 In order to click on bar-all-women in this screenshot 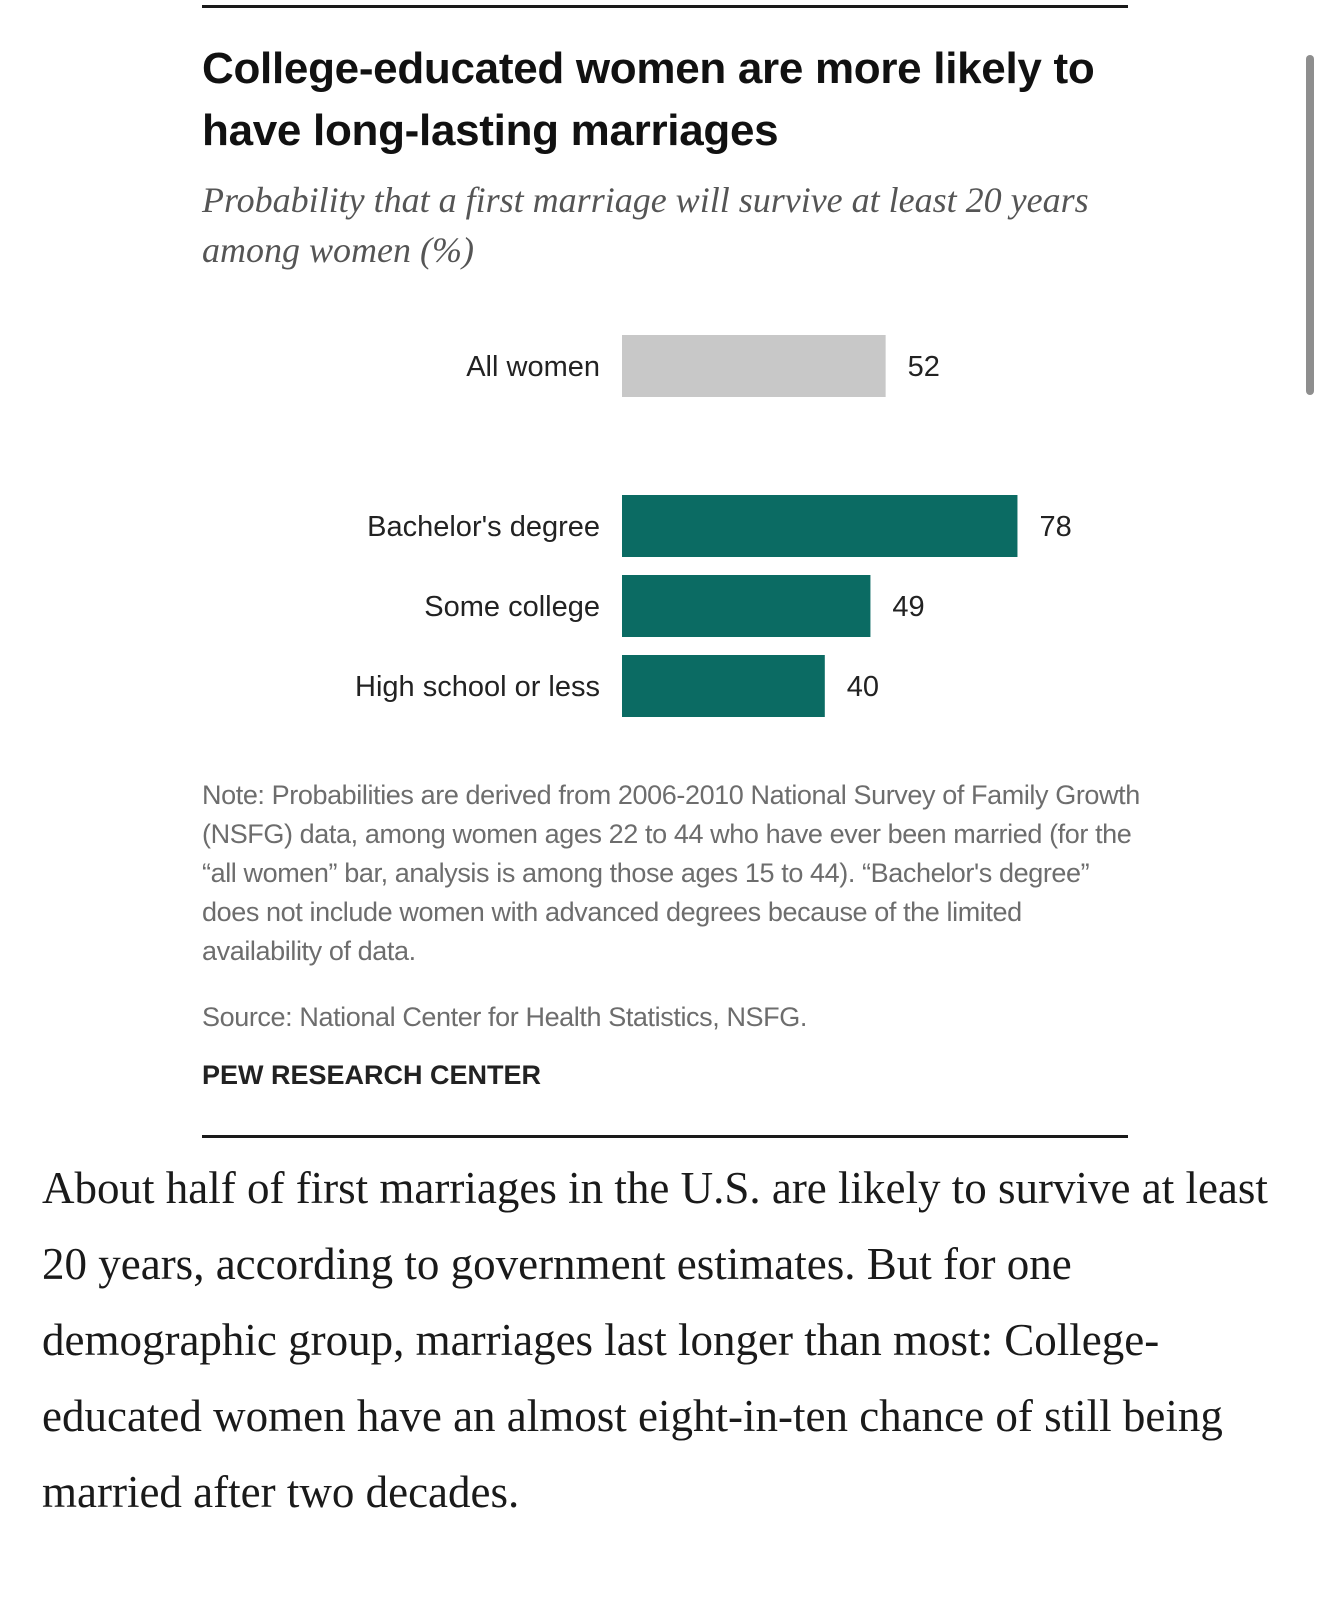, I will do `click(754, 366)`.